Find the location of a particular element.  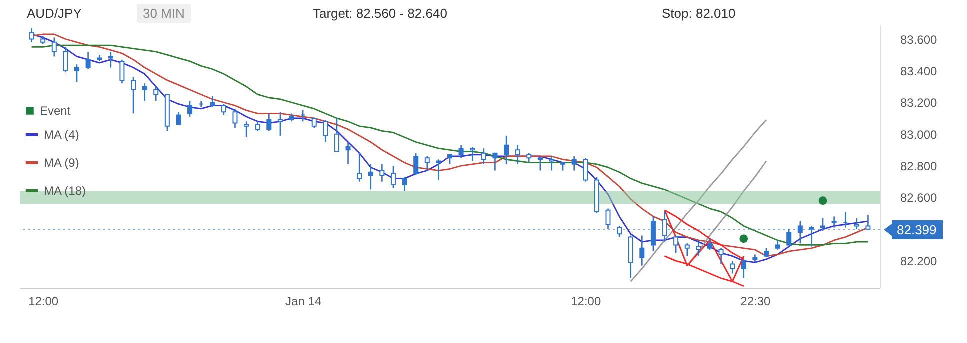

legend-label: MA (4) is located at coordinates (62, 135).